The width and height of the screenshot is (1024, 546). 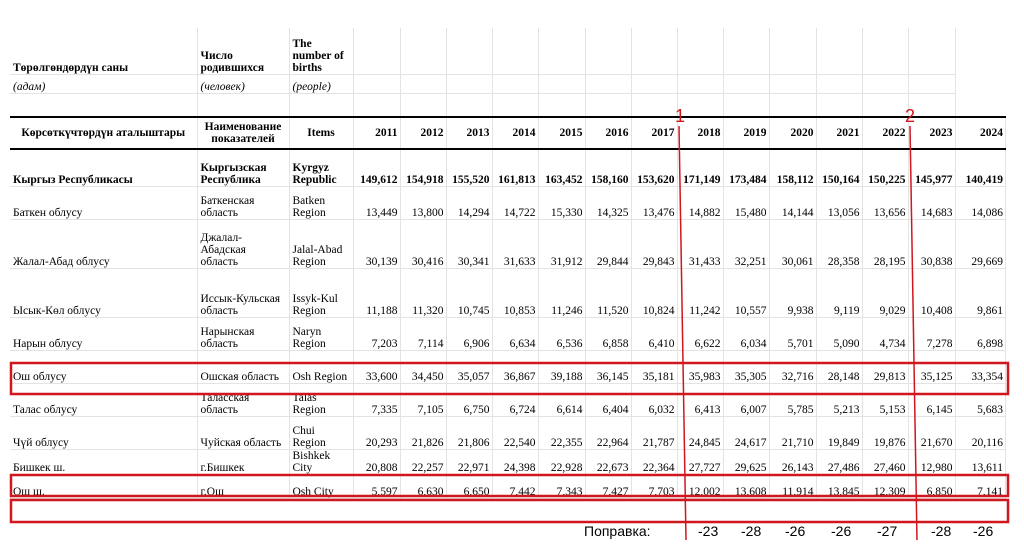 What do you see at coordinates (321, 244) in the screenshot?
I see `row-name-en: Jalal-Abad Region` at bounding box center [321, 244].